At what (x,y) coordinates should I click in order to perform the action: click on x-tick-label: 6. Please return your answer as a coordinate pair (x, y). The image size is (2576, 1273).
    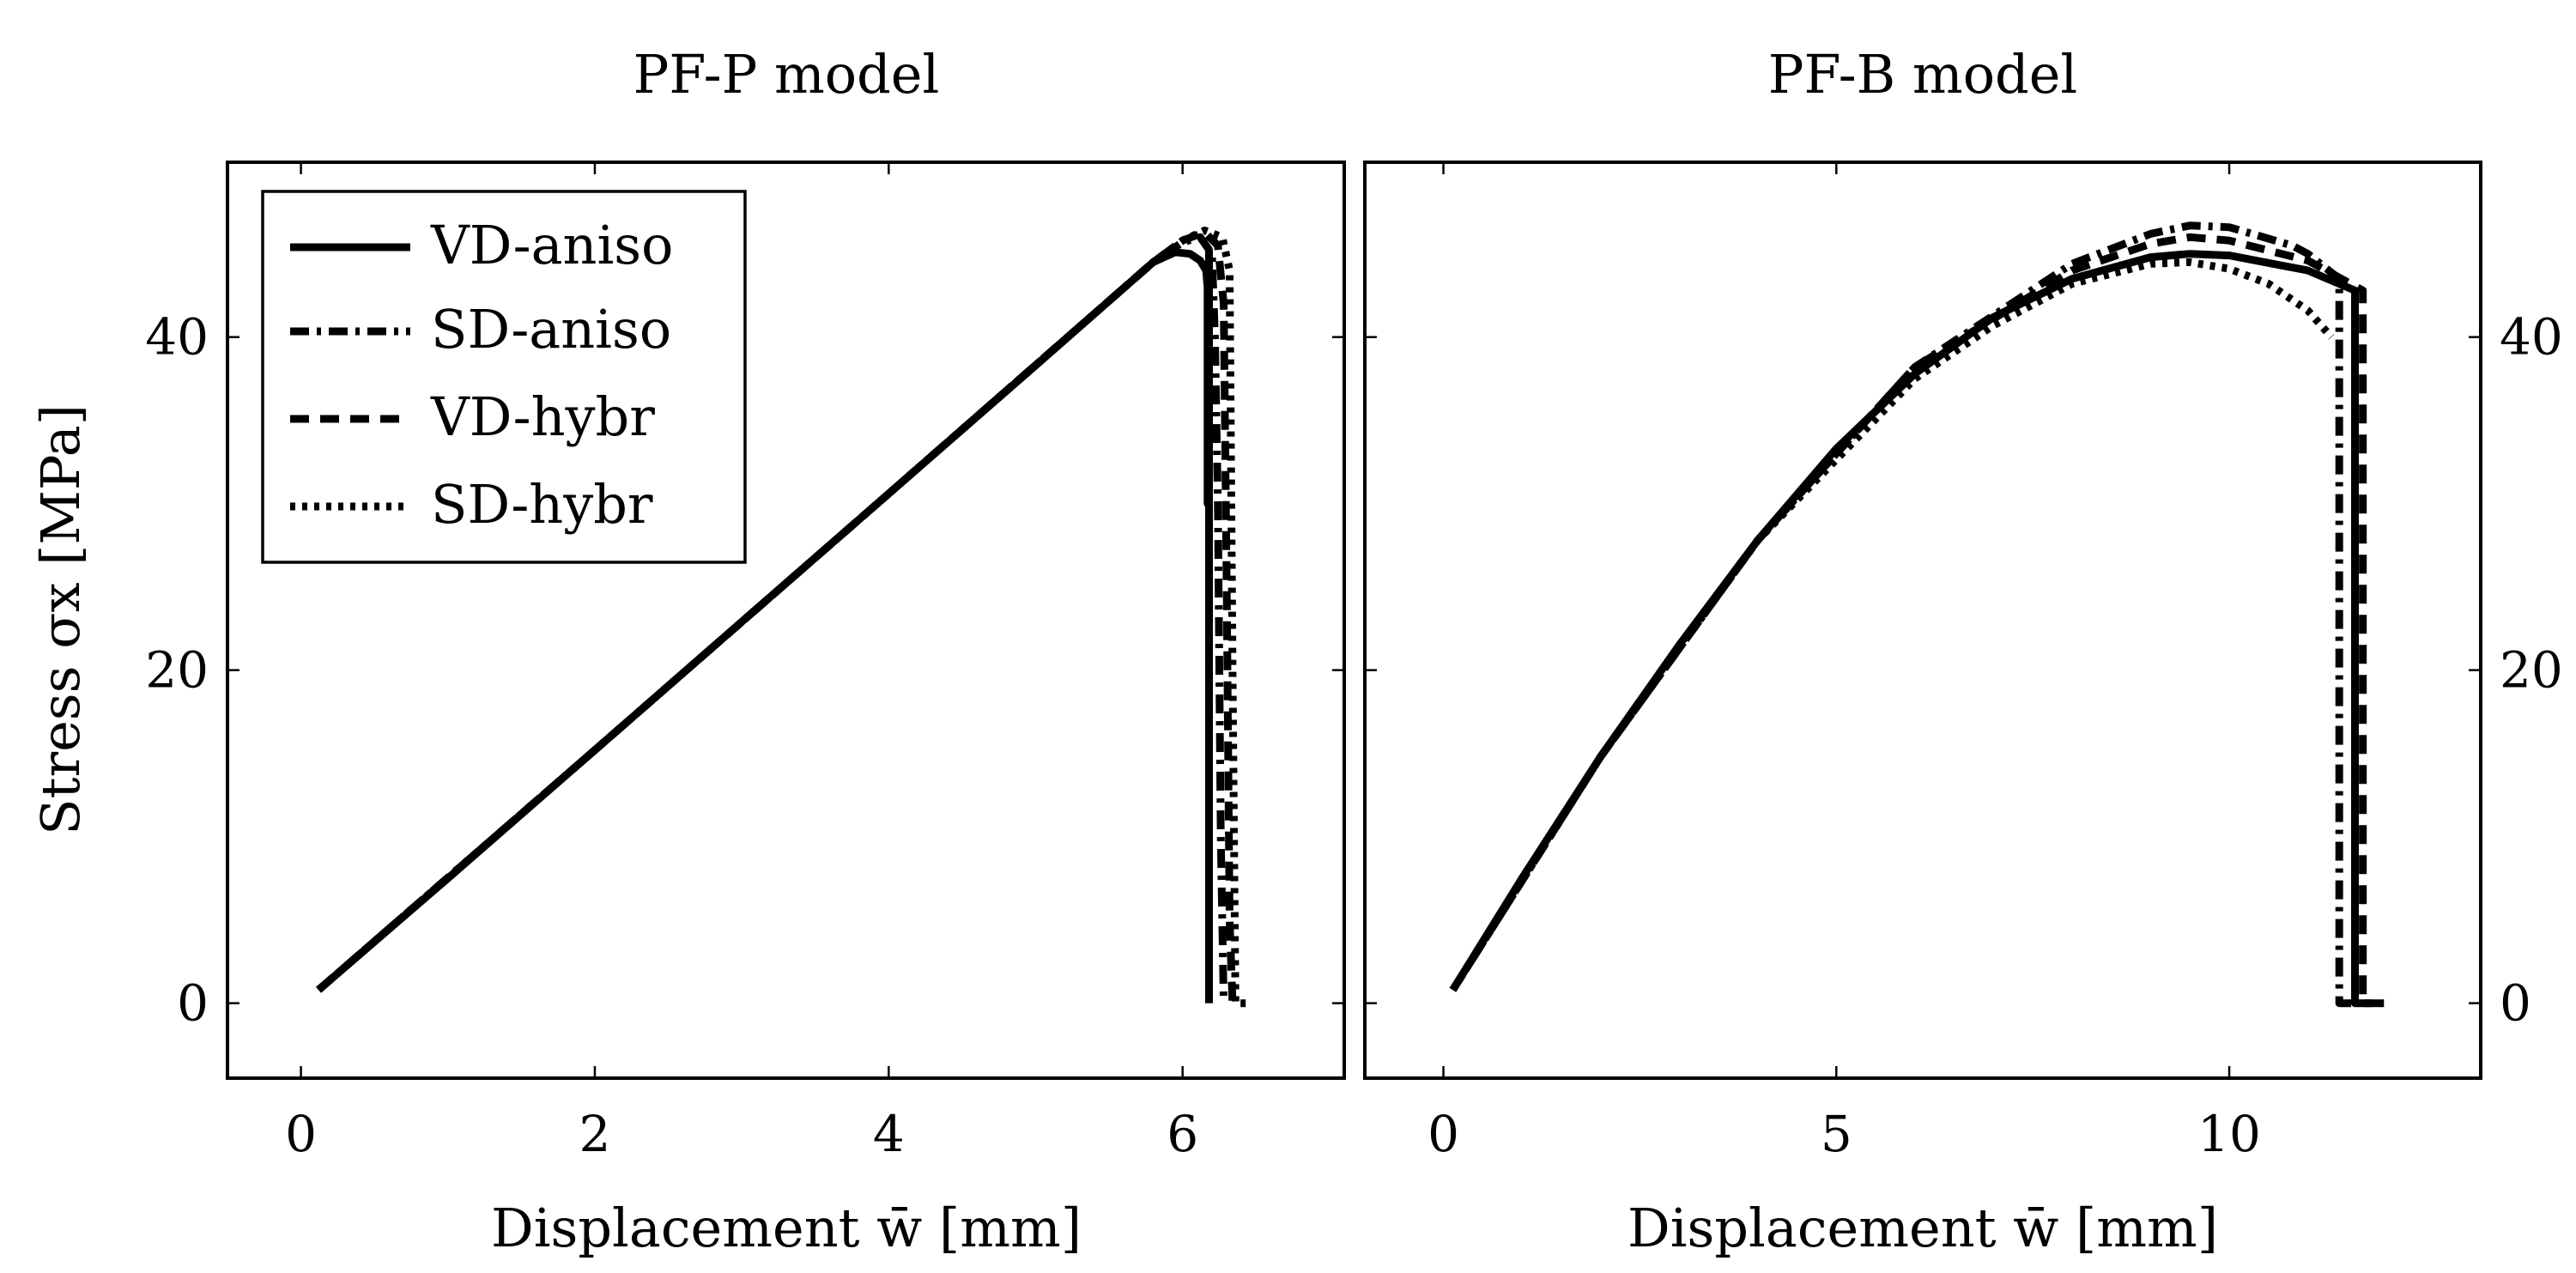
    Looking at the image, I should click on (1182, 1134).